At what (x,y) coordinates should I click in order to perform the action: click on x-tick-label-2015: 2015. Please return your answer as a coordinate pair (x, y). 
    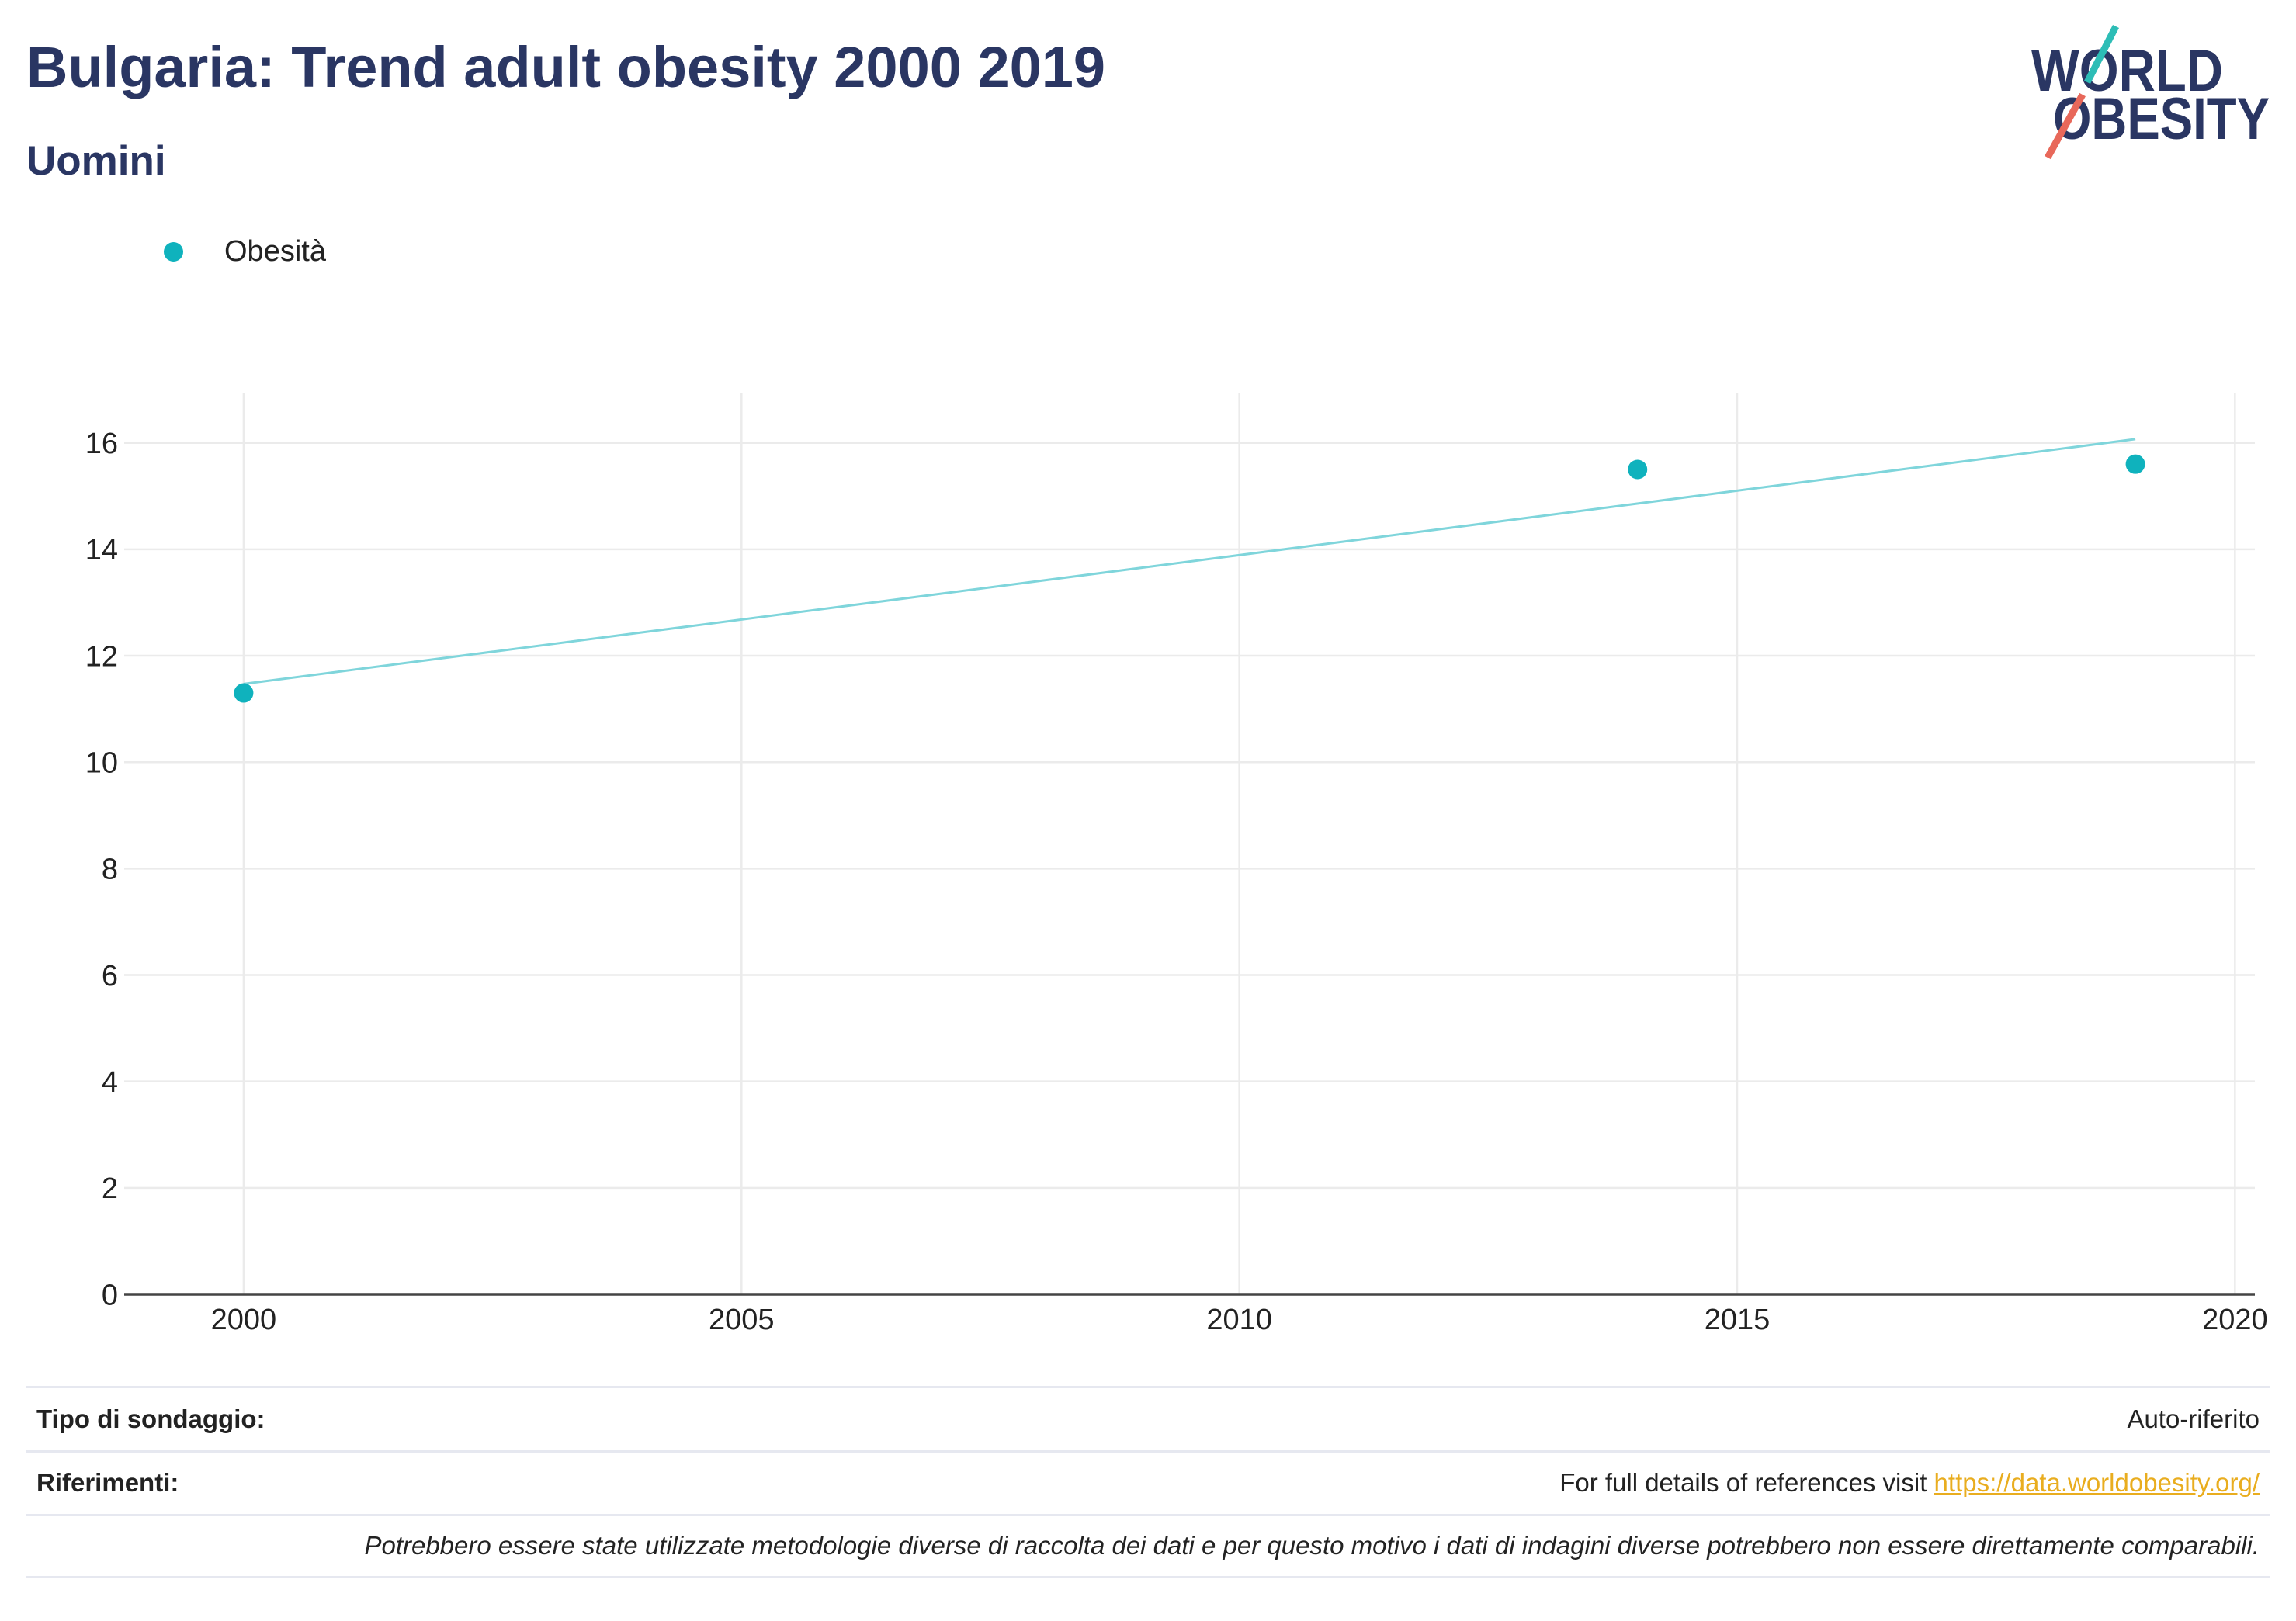
    Looking at the image, I should click on (1738, 1320).